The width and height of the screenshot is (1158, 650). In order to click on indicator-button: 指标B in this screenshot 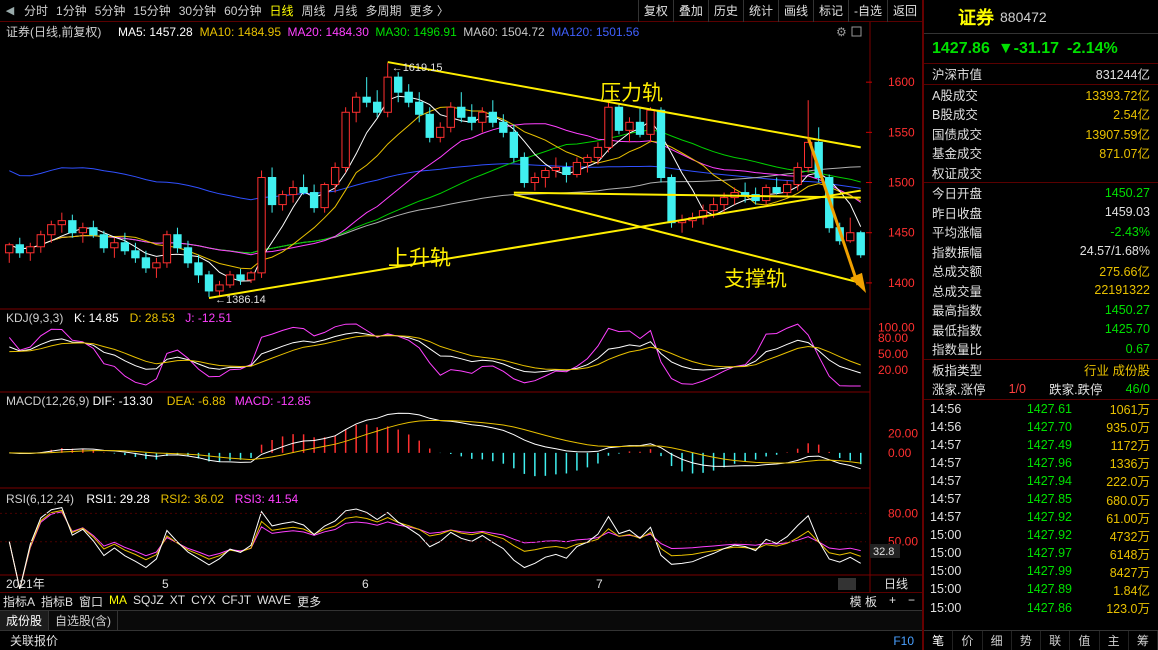, I will do `click(57, 602)`.